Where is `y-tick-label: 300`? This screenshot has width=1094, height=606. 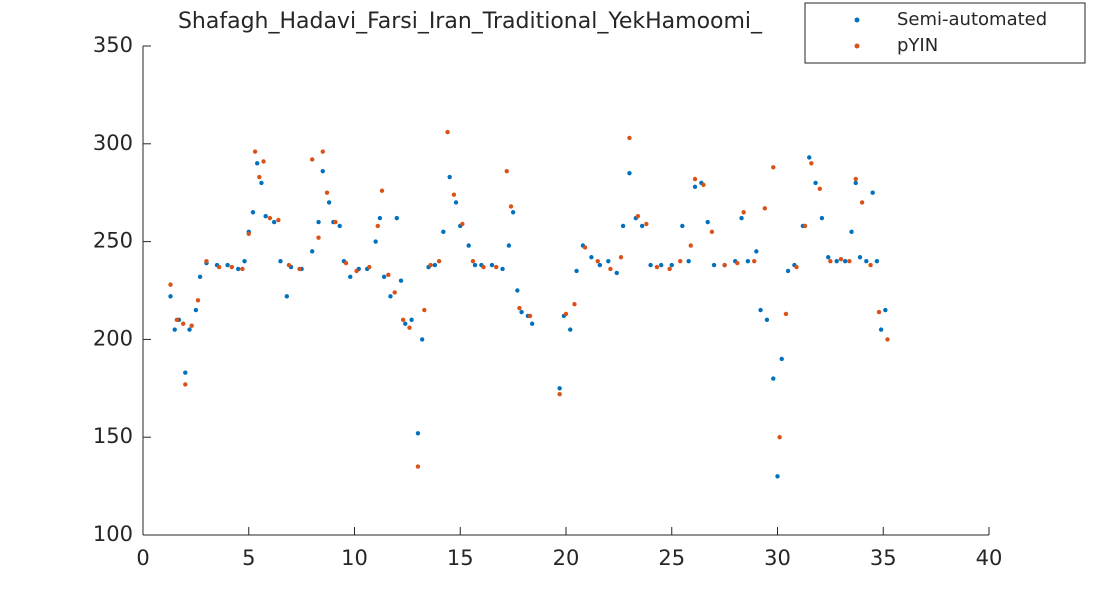
y-tick-label: 300 is located at coordinates (113, 143).